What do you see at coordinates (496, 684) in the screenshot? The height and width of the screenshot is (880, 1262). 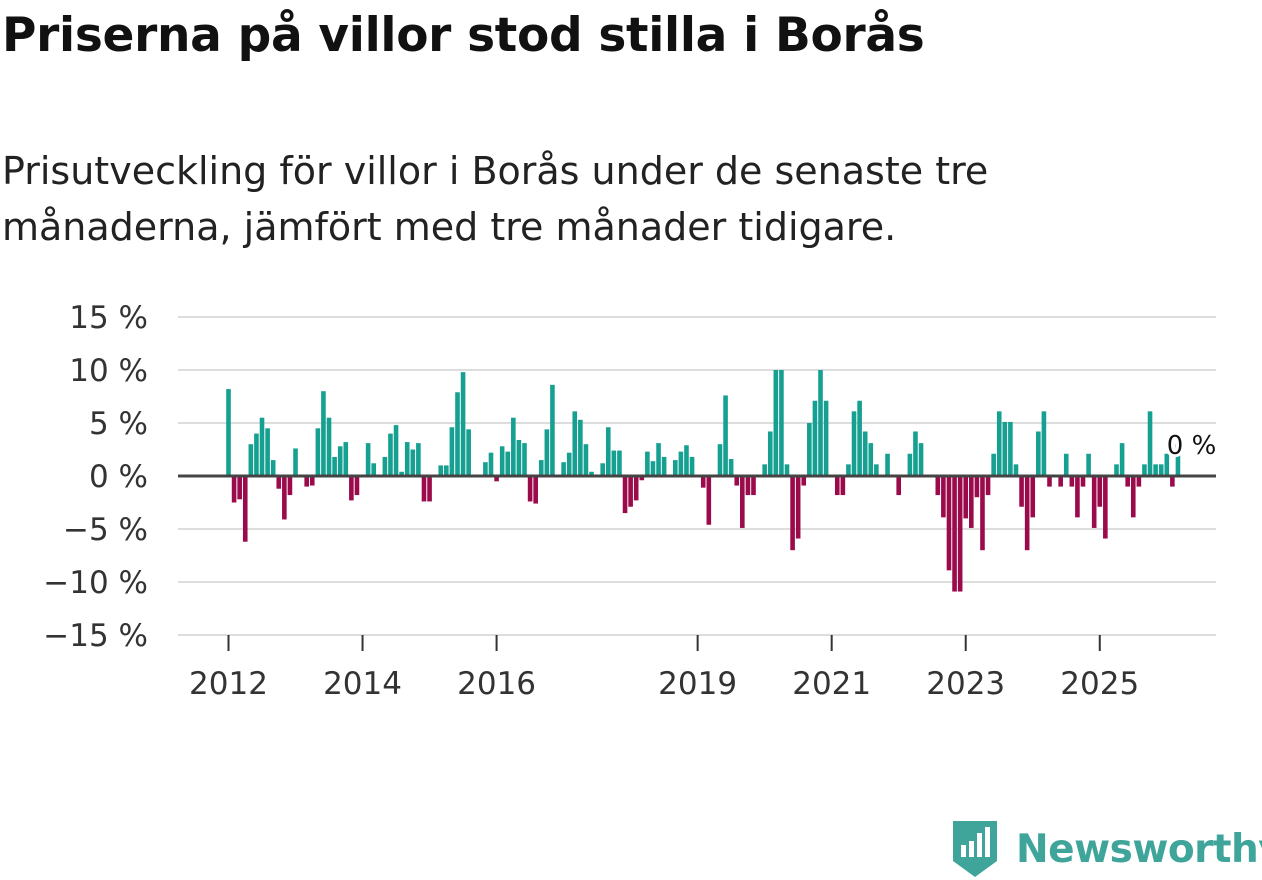 I see `x-tick-label: 2016` at bounding box center [496, 684].